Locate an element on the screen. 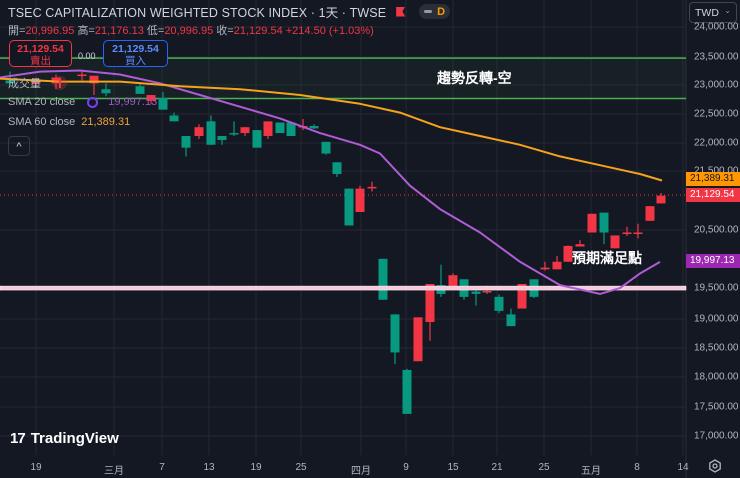  sma20-value: 19,997.13 is located at coordinates (133, 102).